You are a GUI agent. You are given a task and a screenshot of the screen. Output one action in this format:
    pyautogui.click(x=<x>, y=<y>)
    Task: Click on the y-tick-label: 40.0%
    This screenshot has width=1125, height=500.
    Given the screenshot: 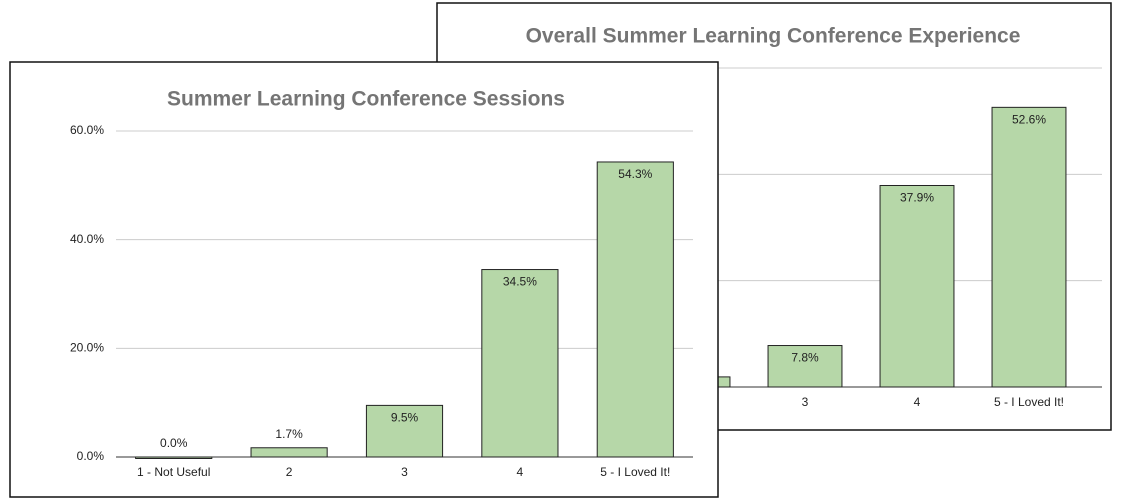 What is the action you would take?
    pyautogui.click(x=87, y=239)
    